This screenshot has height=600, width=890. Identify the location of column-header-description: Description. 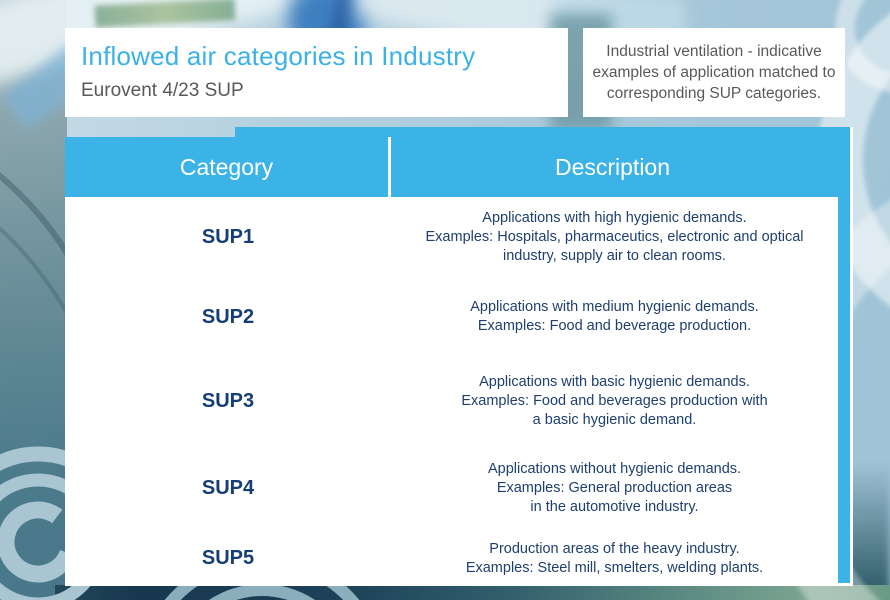
(612, 167).